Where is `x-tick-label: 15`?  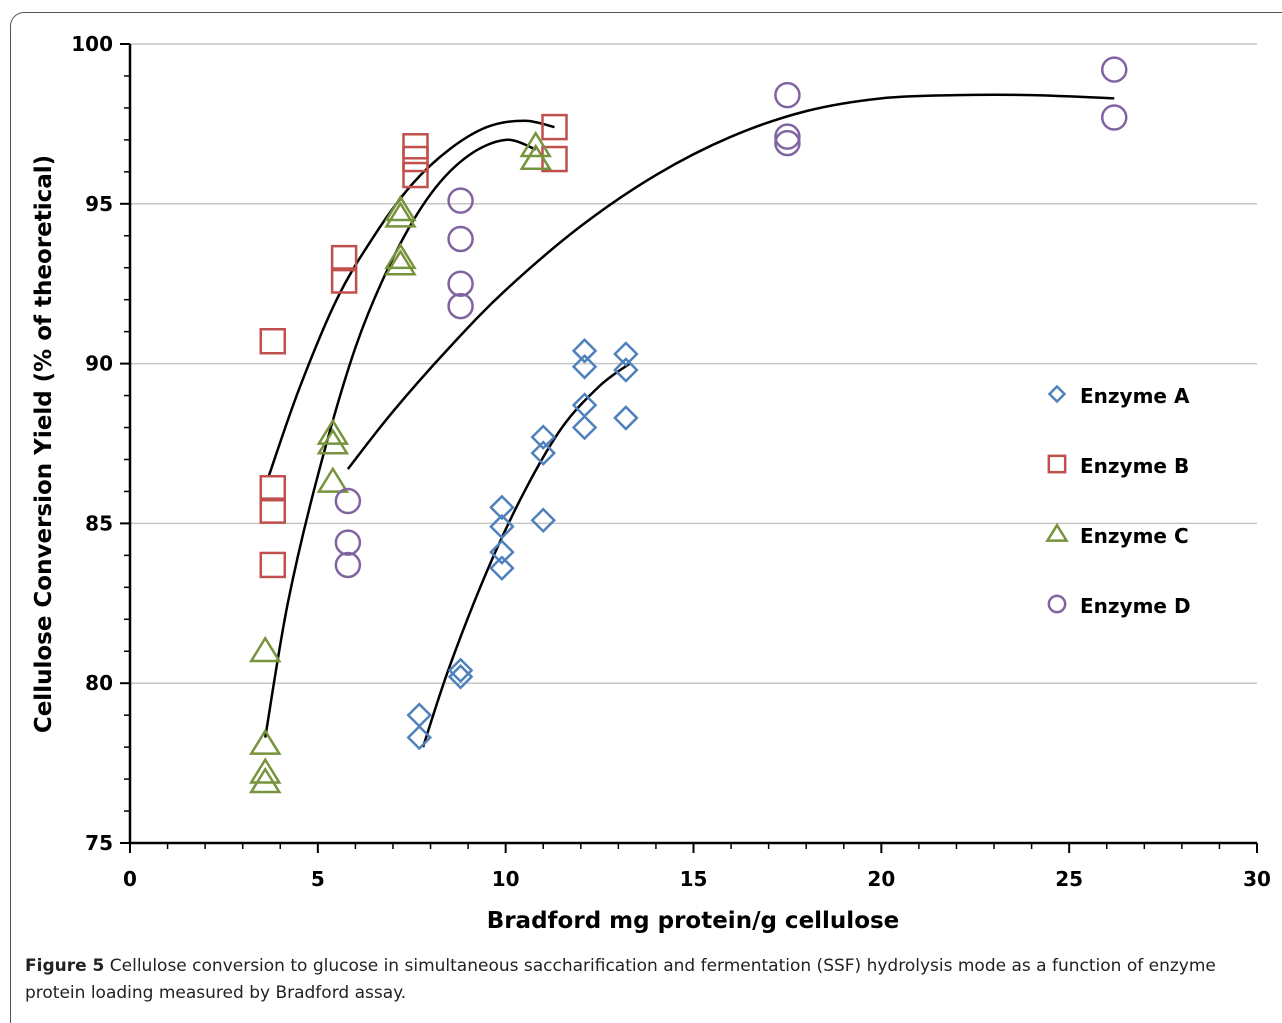
x-tick-label: 15 is located at coordinates (694, 879).